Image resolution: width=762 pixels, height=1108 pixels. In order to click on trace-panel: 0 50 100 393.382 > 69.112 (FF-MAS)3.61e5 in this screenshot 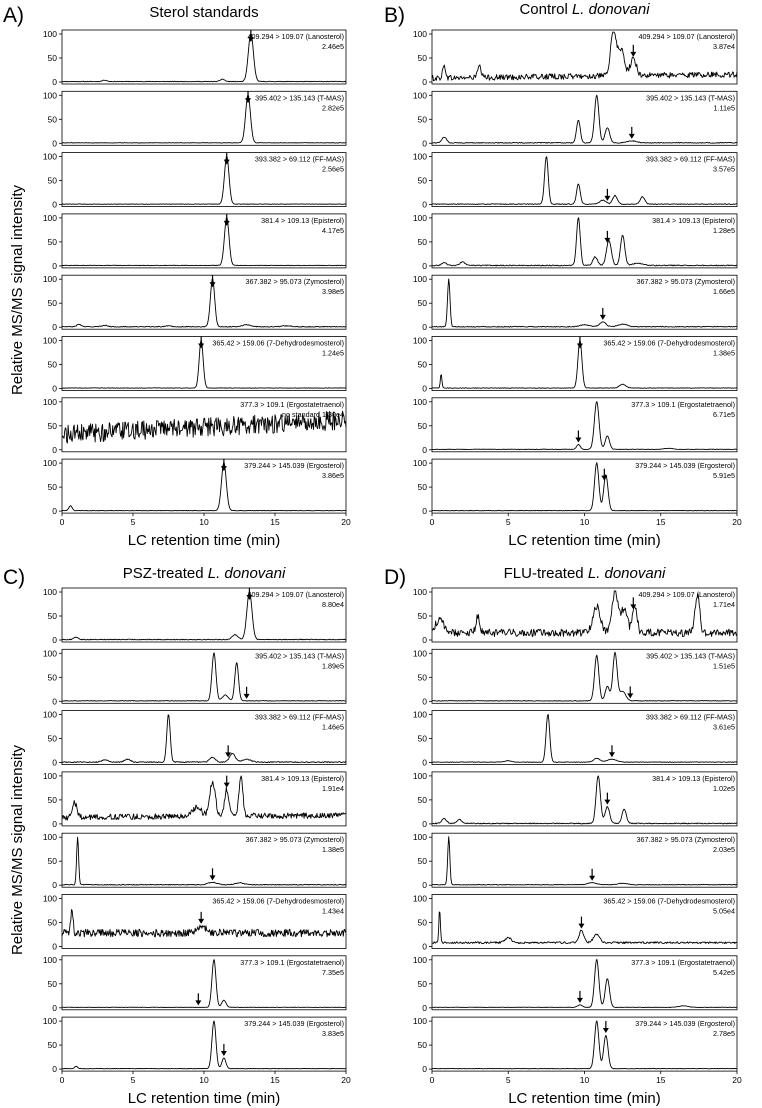, I will do `click(575, 739)`.